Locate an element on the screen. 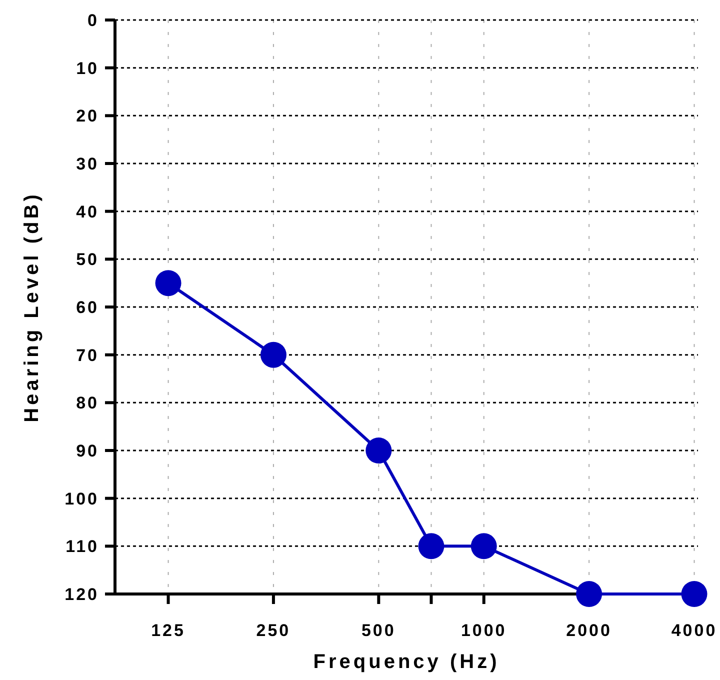  y-tick-label: 60 is located at coordinates (87, 307).